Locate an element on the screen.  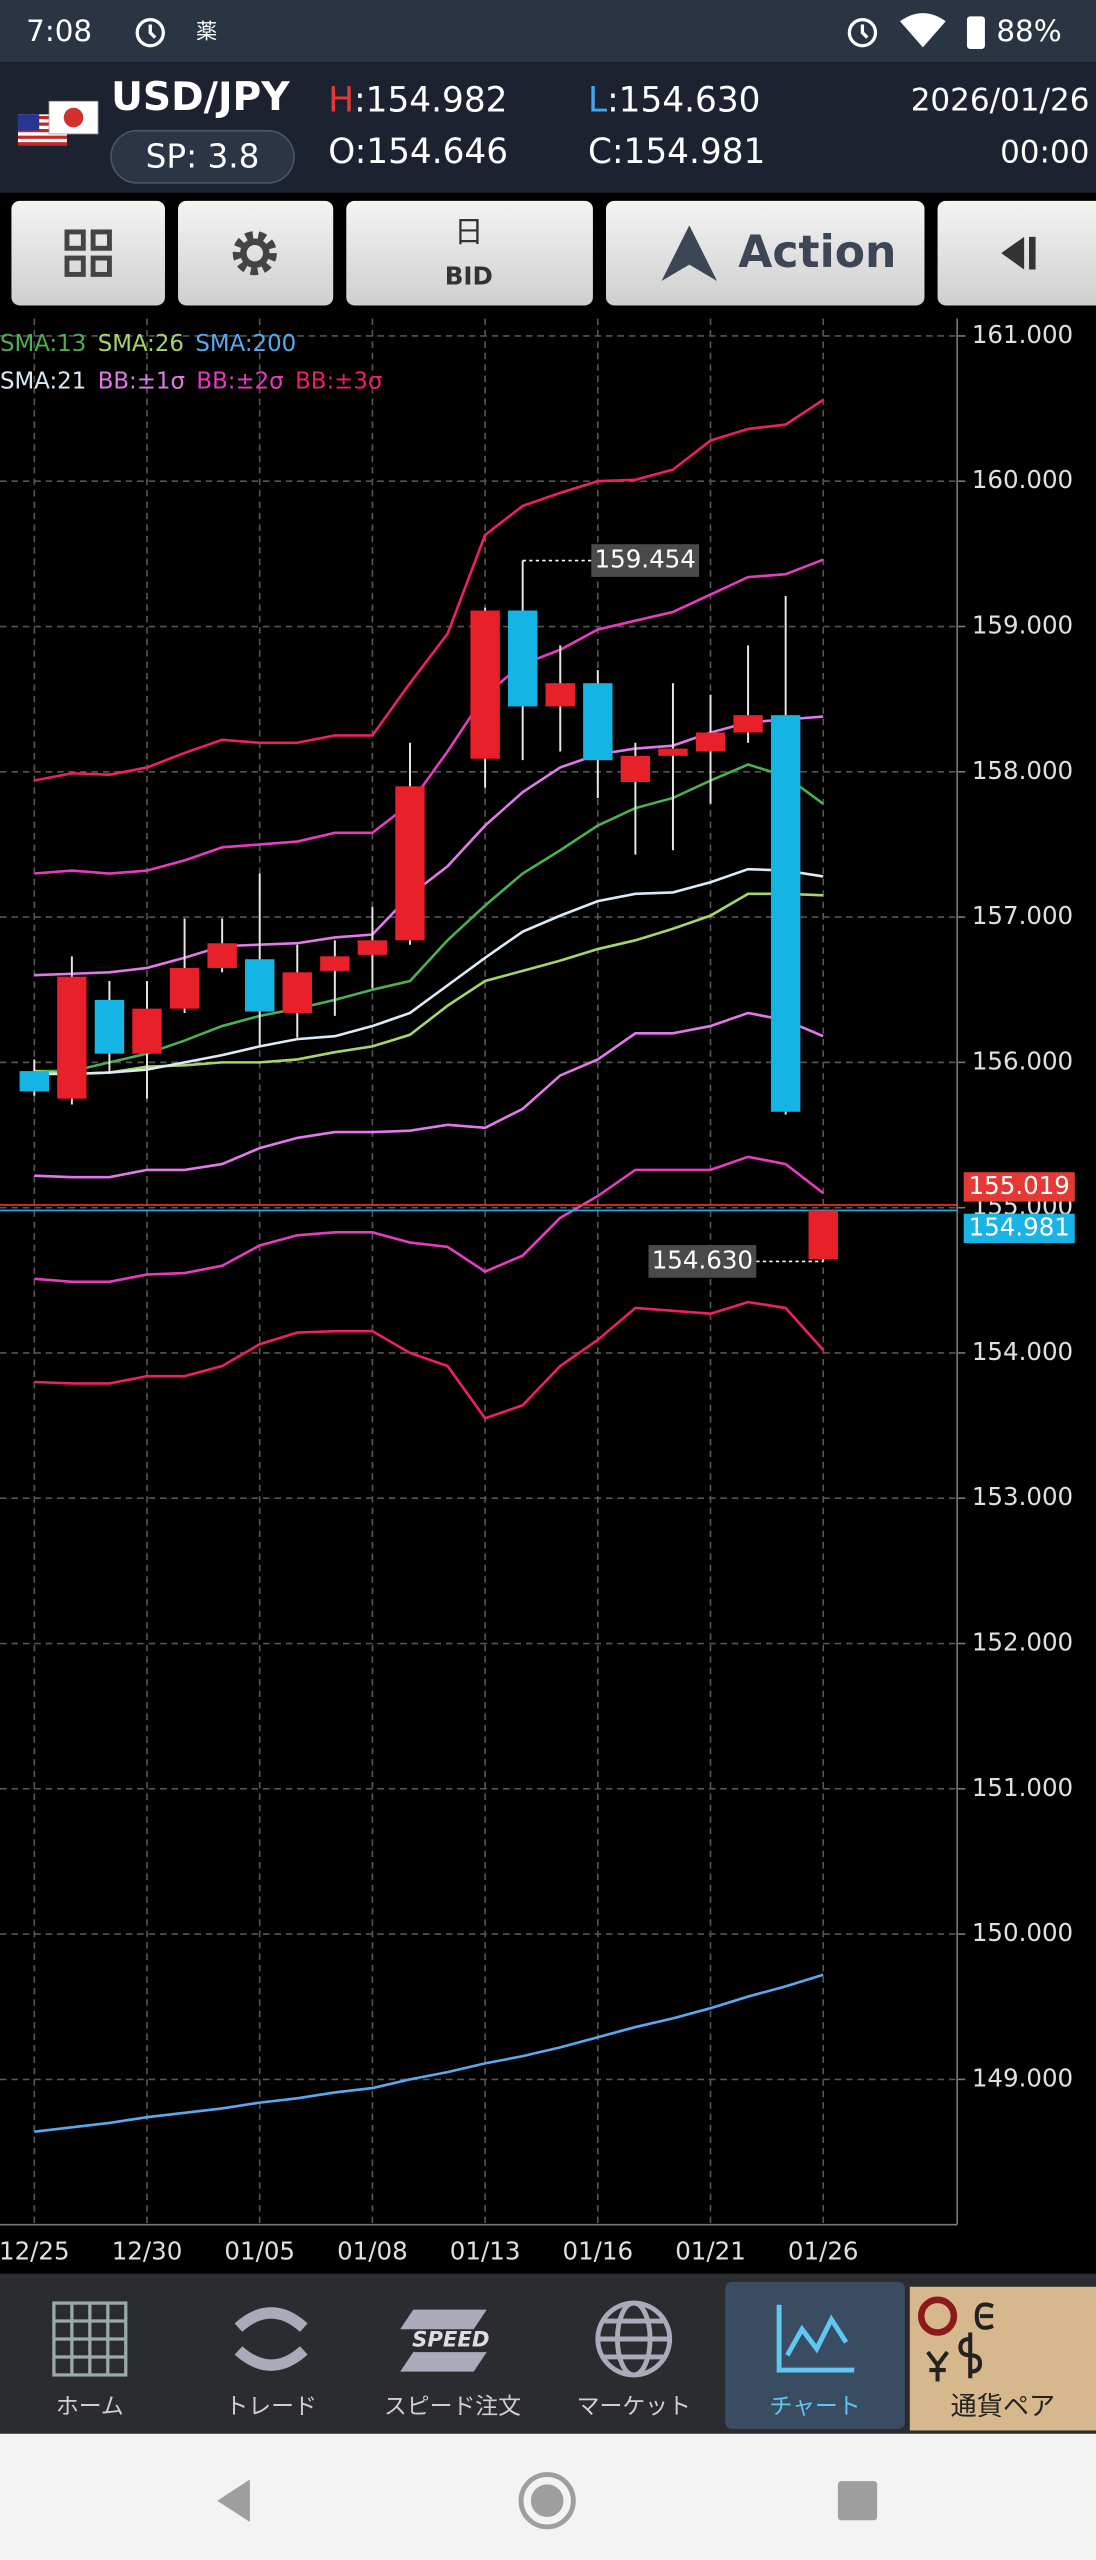
open: O:154.646 is located at coordinates (418, 152).